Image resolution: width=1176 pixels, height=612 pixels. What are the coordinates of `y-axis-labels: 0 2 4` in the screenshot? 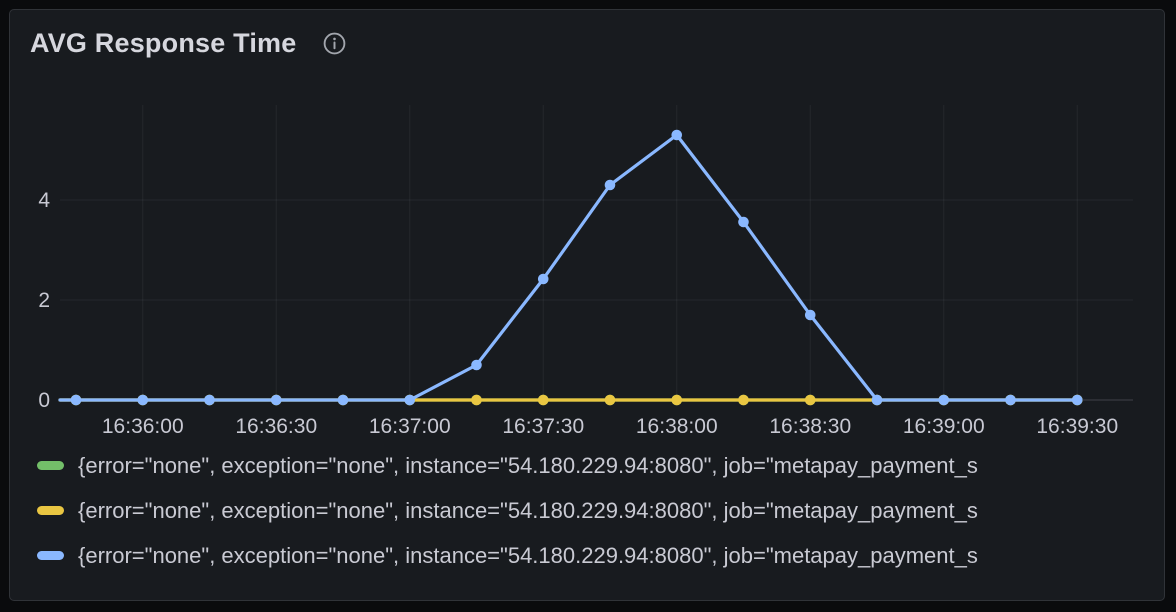 It's located at (44, 300).